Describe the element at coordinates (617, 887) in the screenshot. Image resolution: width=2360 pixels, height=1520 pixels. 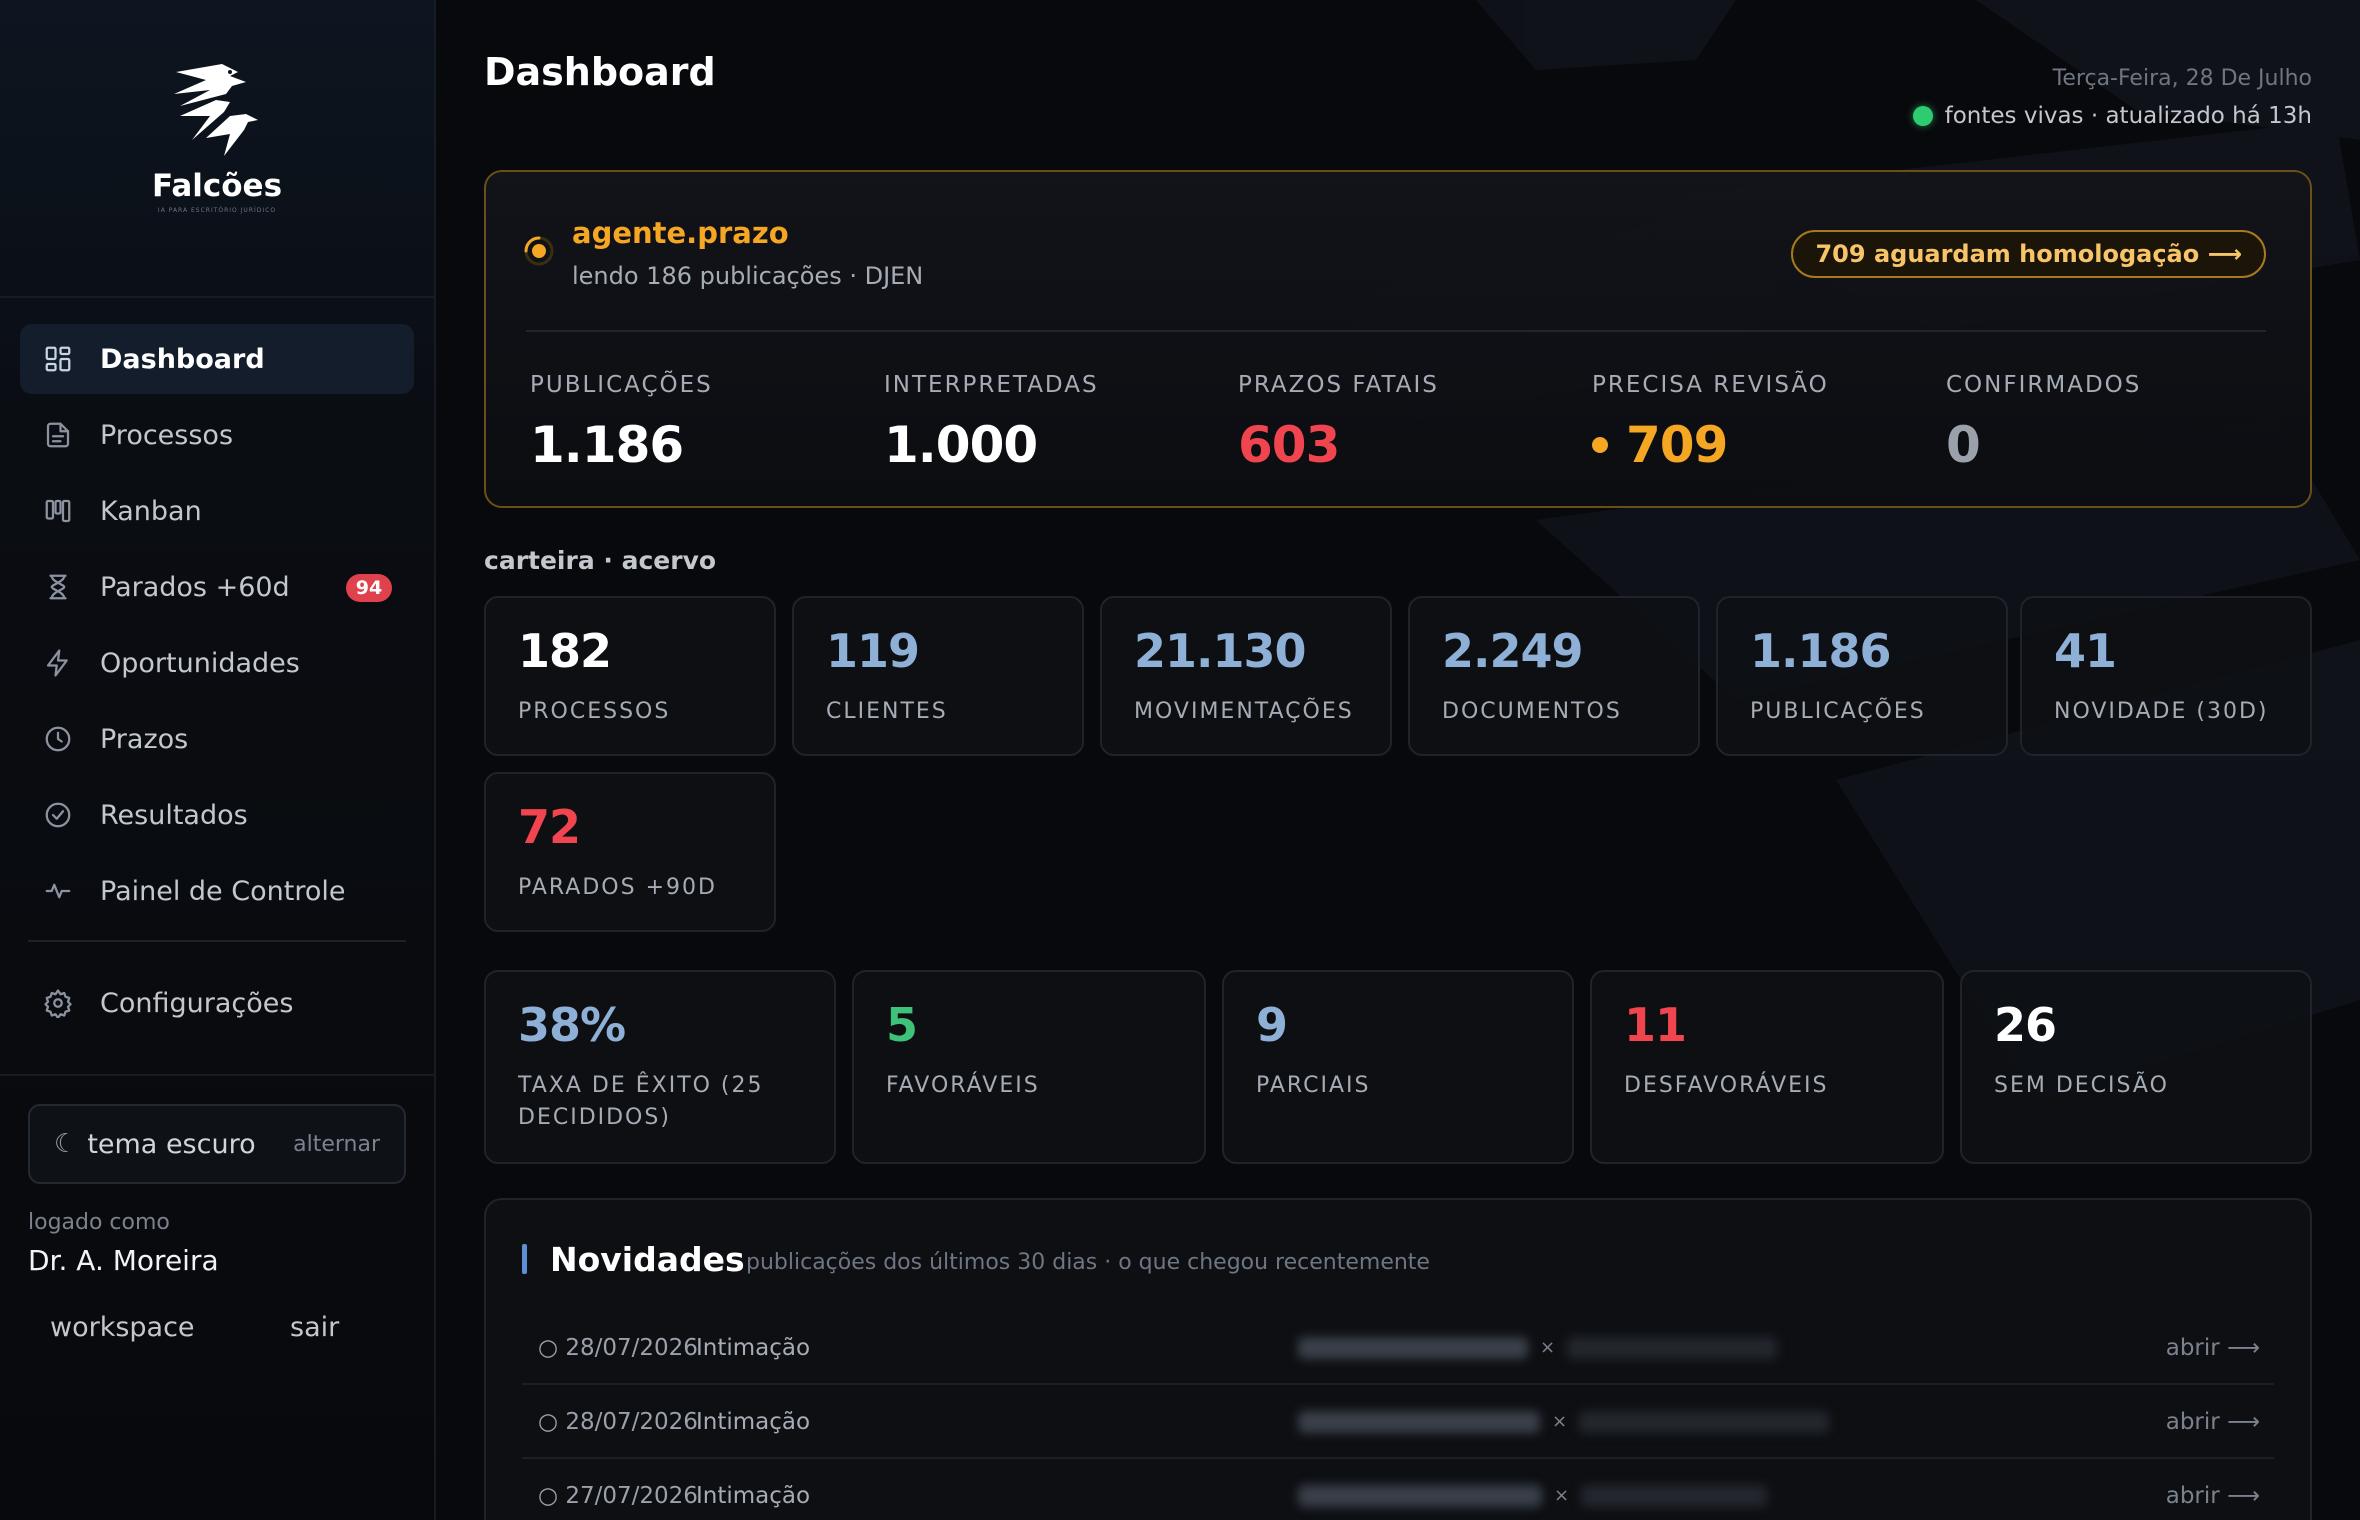
I see `stat-label: PARADOS +90D` at that location.